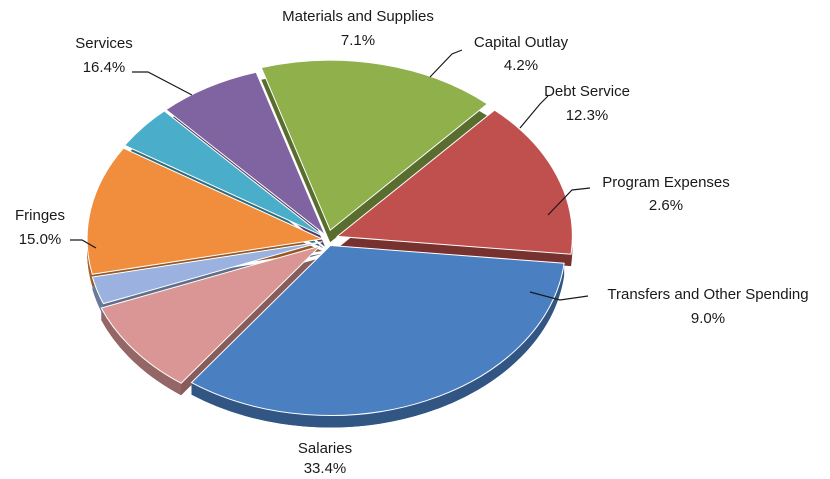 The height and width of the screenshot is (479, 830). Describe the element at coordinates (666, 205) in the screenshot. I see `slice-percent-label: 2.6%` at that location.